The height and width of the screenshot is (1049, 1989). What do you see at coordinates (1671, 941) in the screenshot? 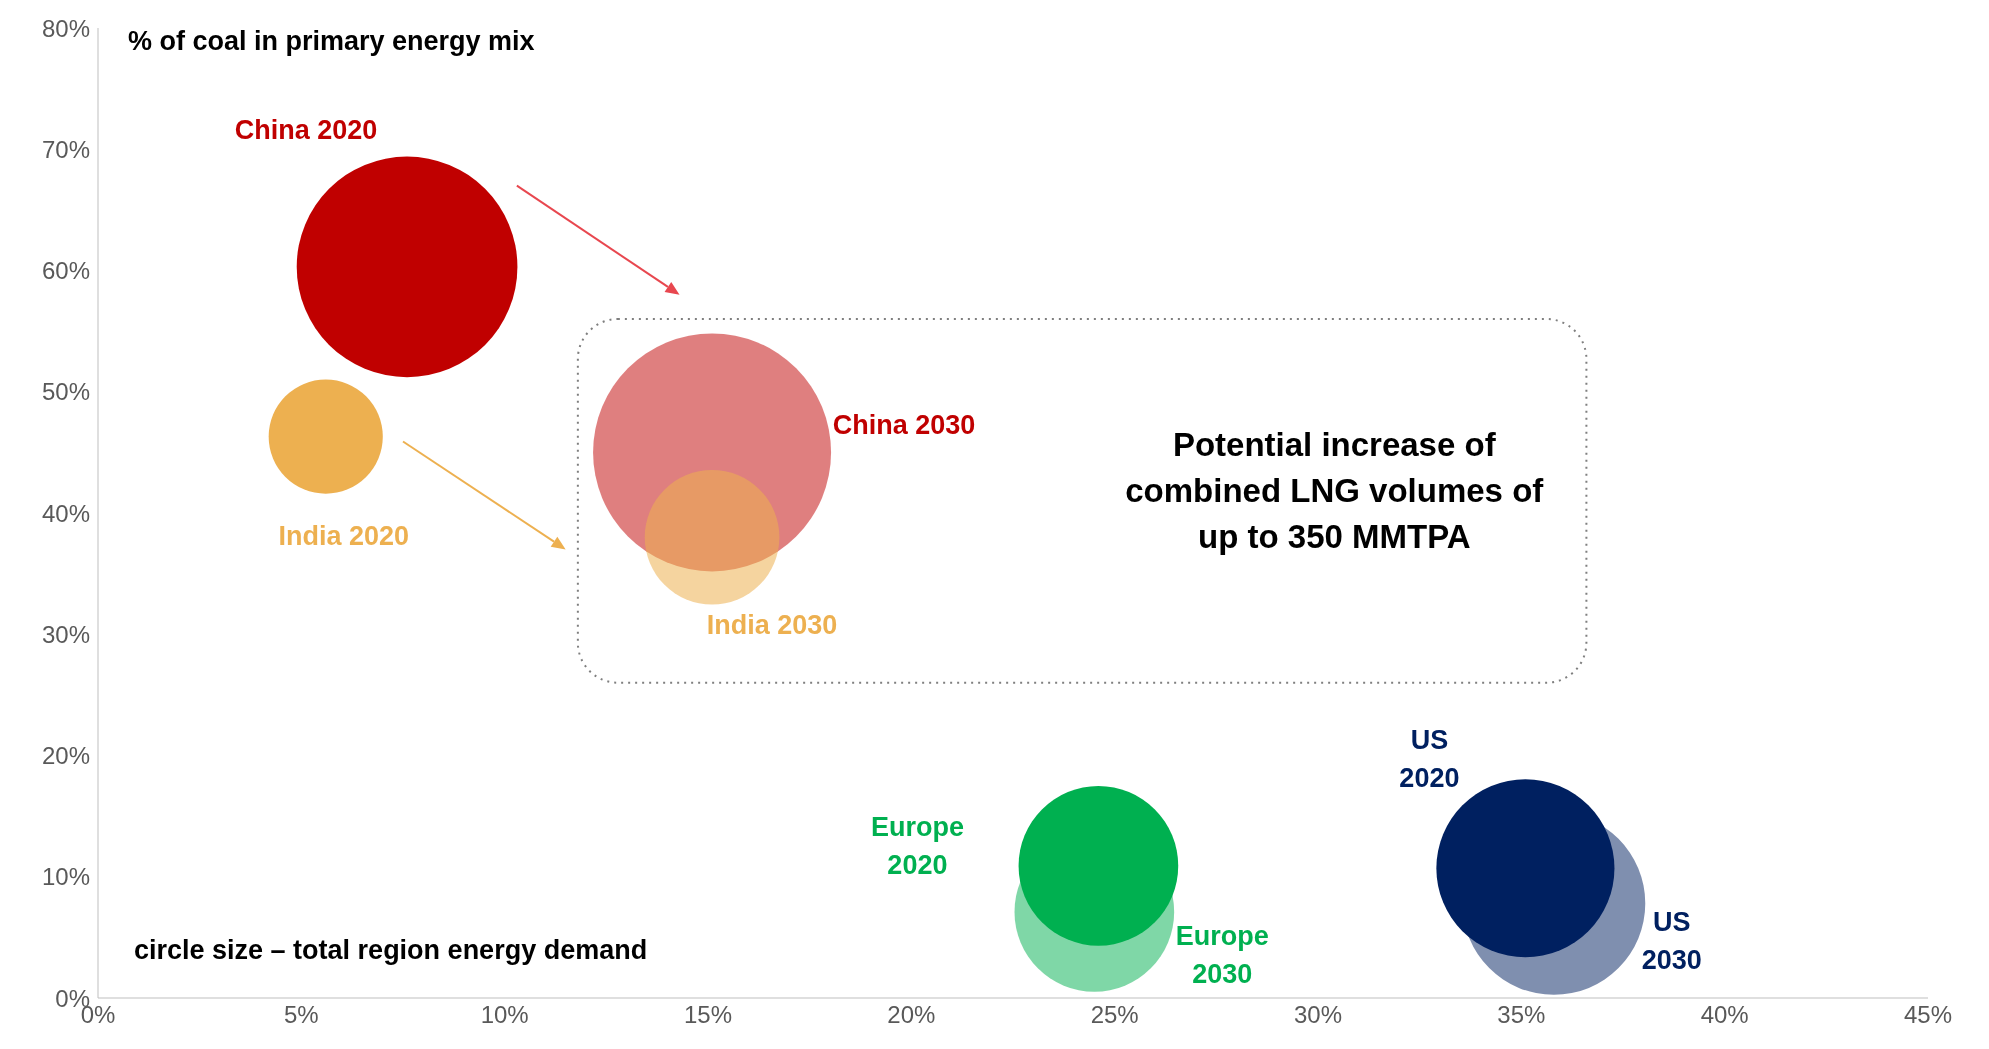
I see `series-label: US 2030` at bounding box center [1671, 941].